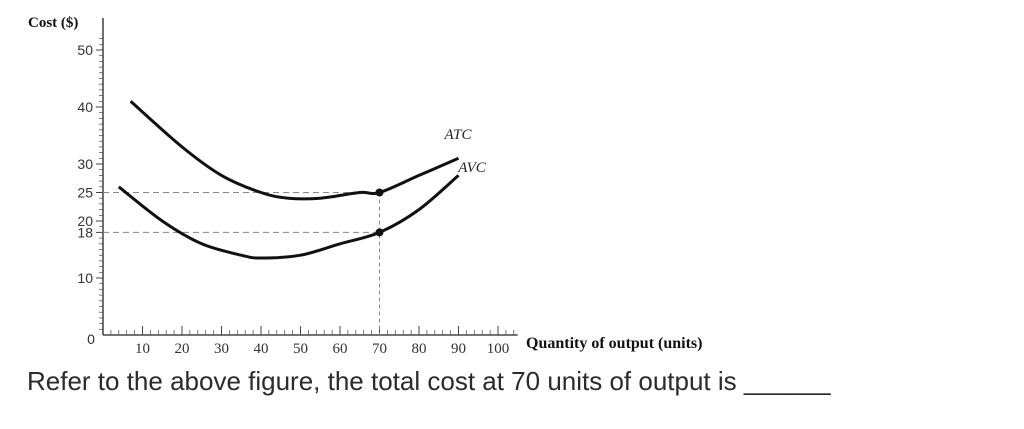  What do you see at coordinates (182, 349) in the screenshot?
I see `x-tick-label: 20` at bounding box center [182, 349].